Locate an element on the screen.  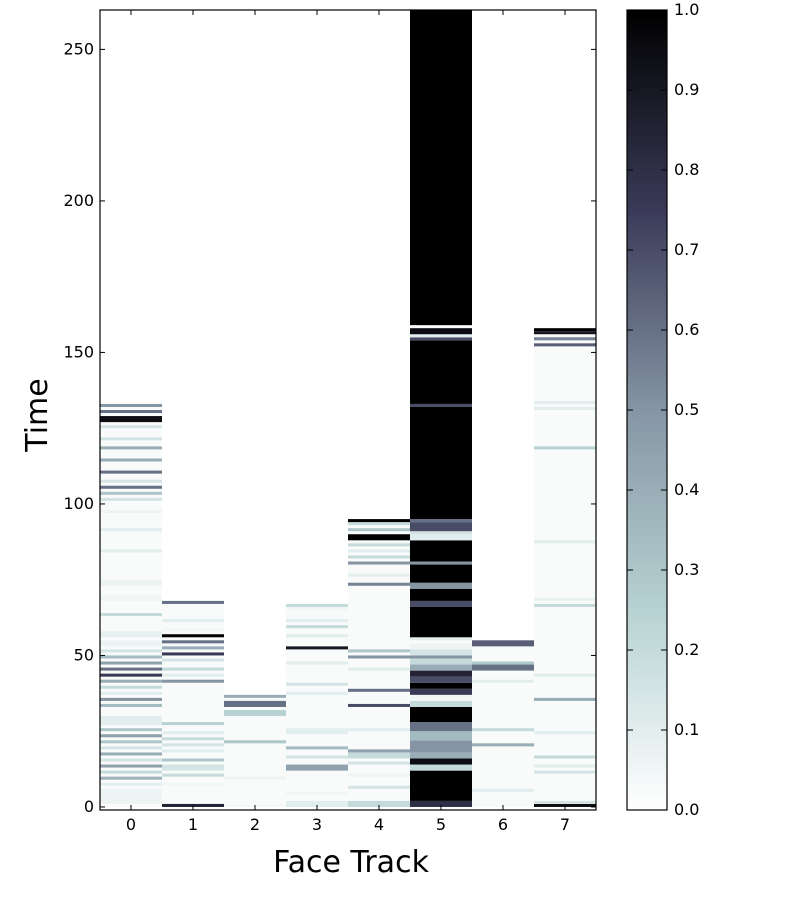
y-tick-label: 150 is located at coordinates (78, 351).